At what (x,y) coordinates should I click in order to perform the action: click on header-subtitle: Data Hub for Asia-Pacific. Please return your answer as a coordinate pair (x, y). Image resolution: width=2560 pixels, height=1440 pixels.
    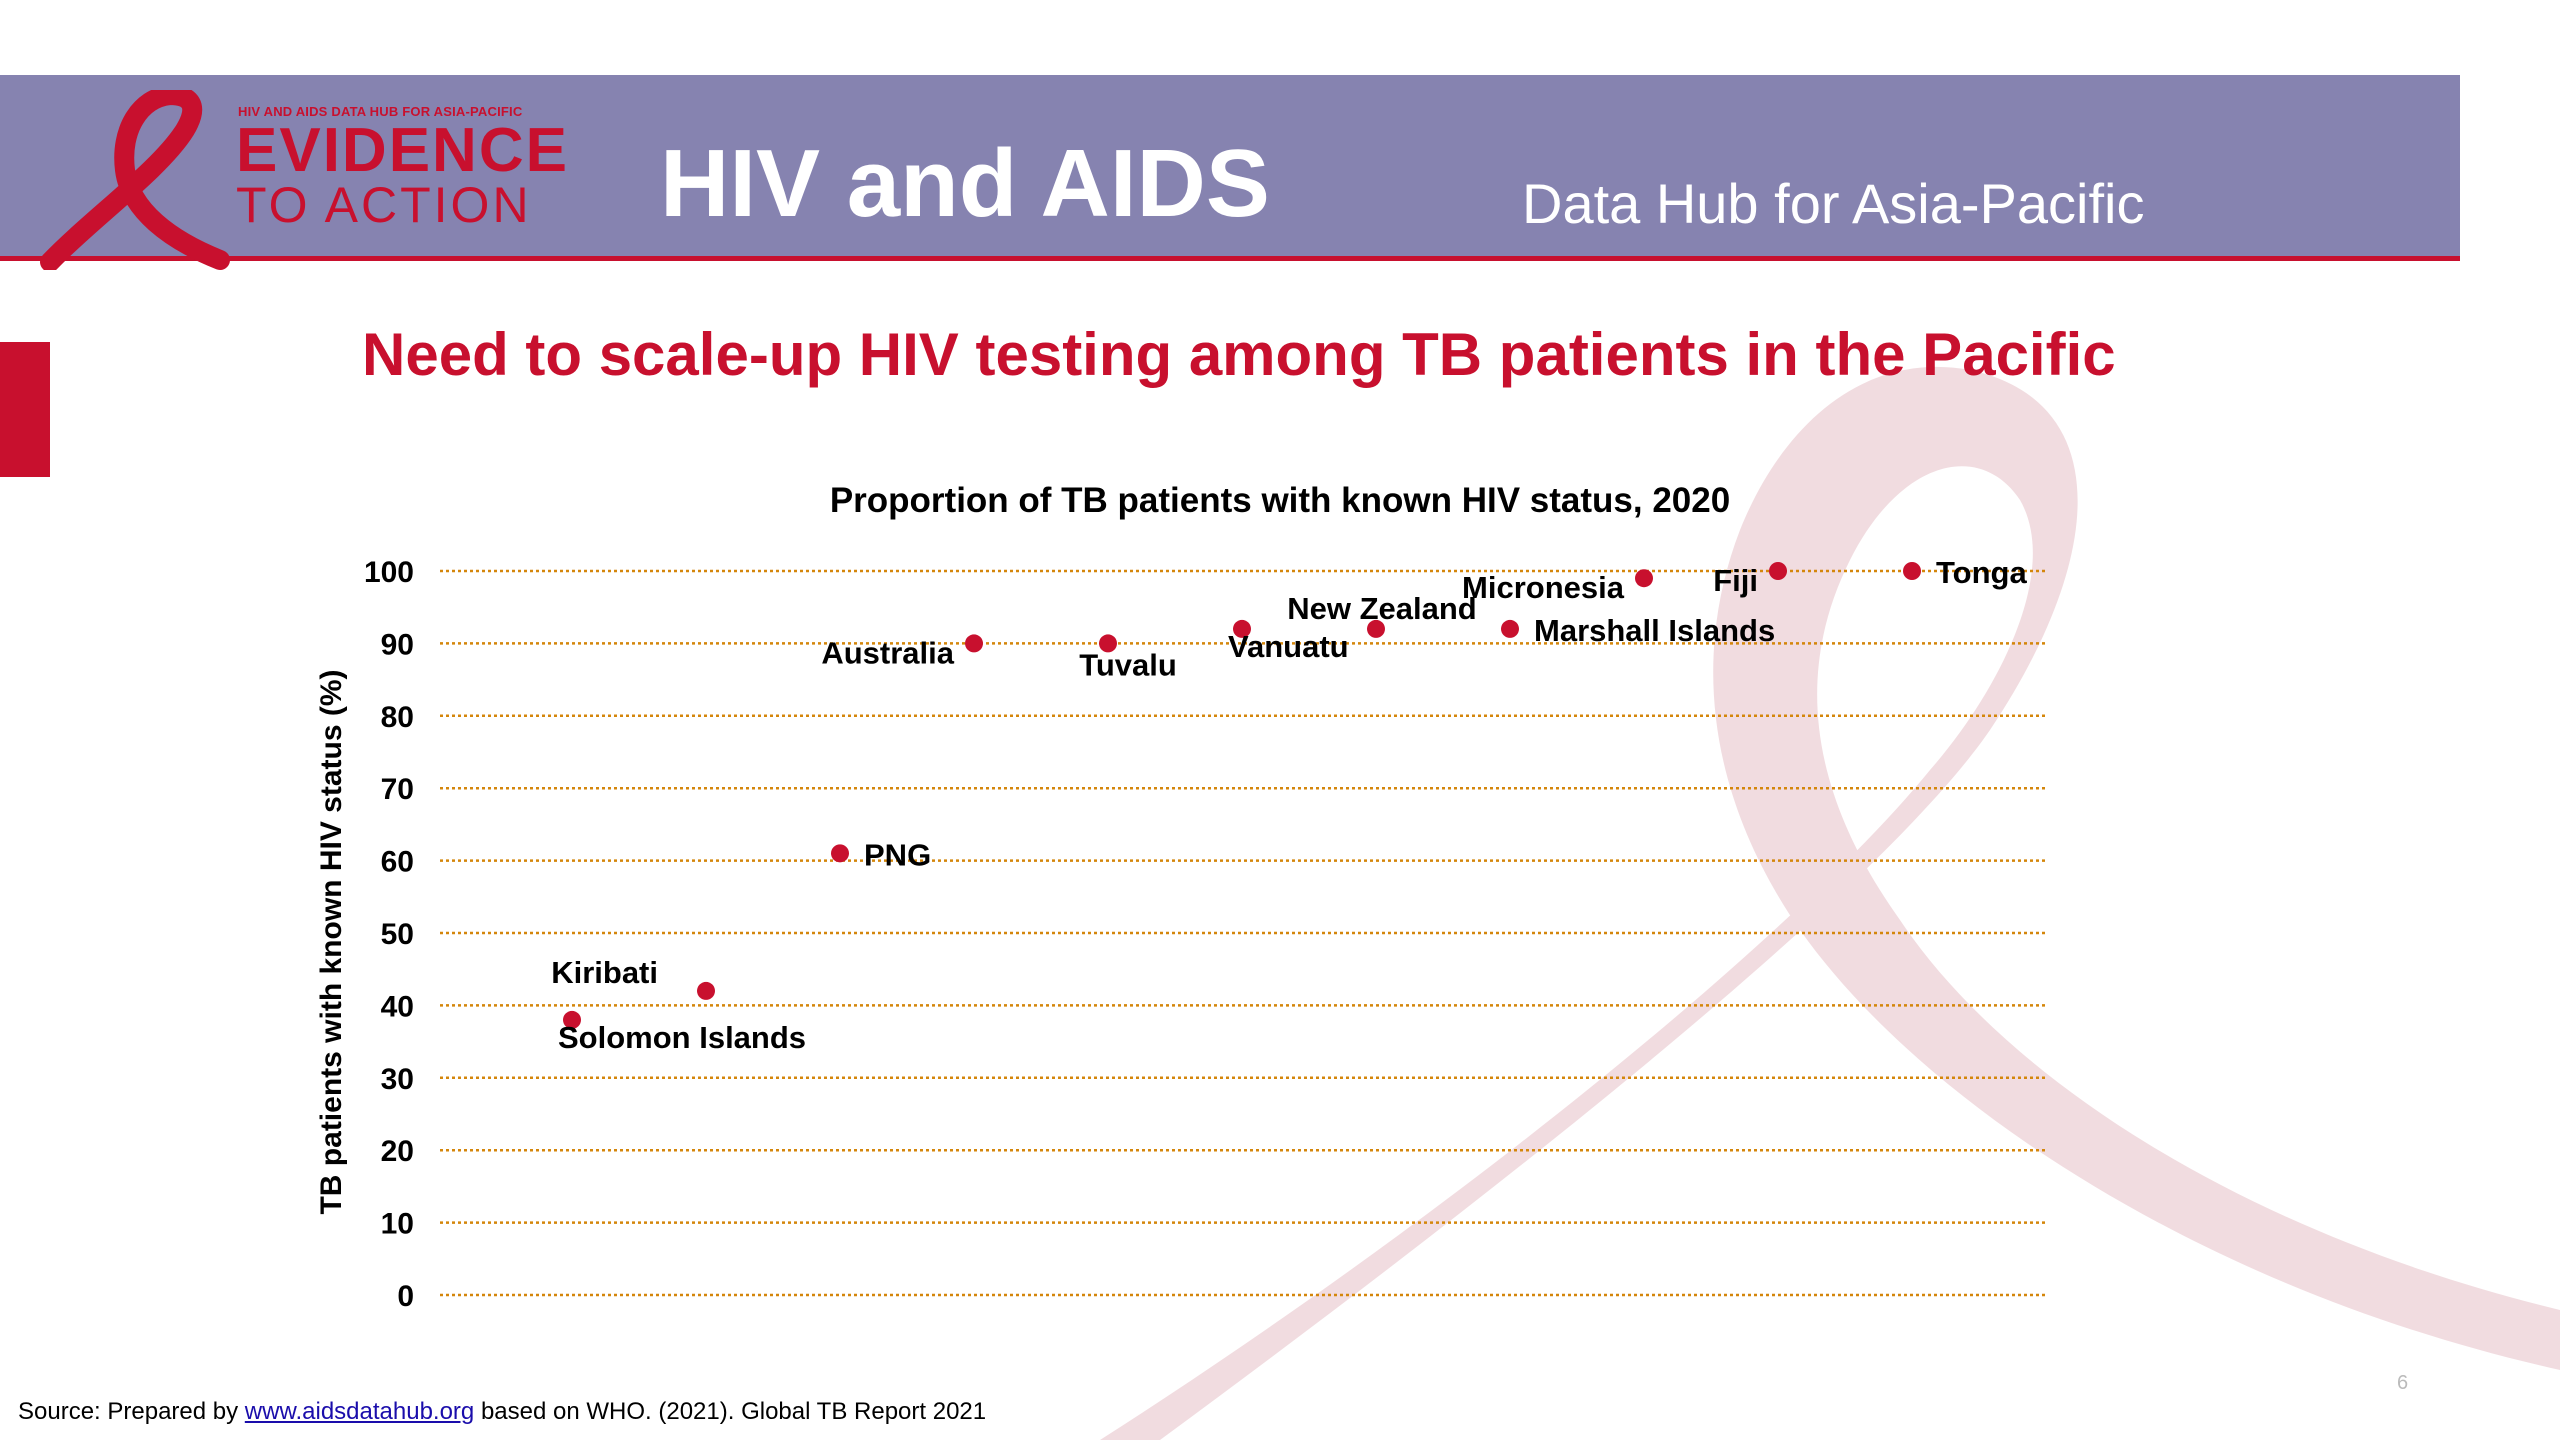
    Looking at the image, I should click on (1833, 203).